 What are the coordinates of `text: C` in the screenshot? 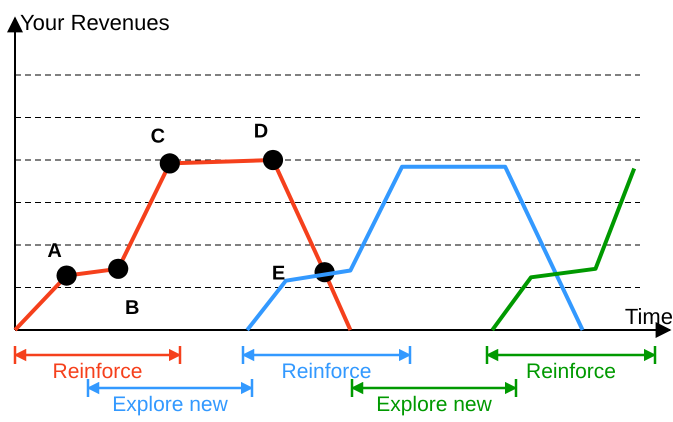 It's located at (158, 137).